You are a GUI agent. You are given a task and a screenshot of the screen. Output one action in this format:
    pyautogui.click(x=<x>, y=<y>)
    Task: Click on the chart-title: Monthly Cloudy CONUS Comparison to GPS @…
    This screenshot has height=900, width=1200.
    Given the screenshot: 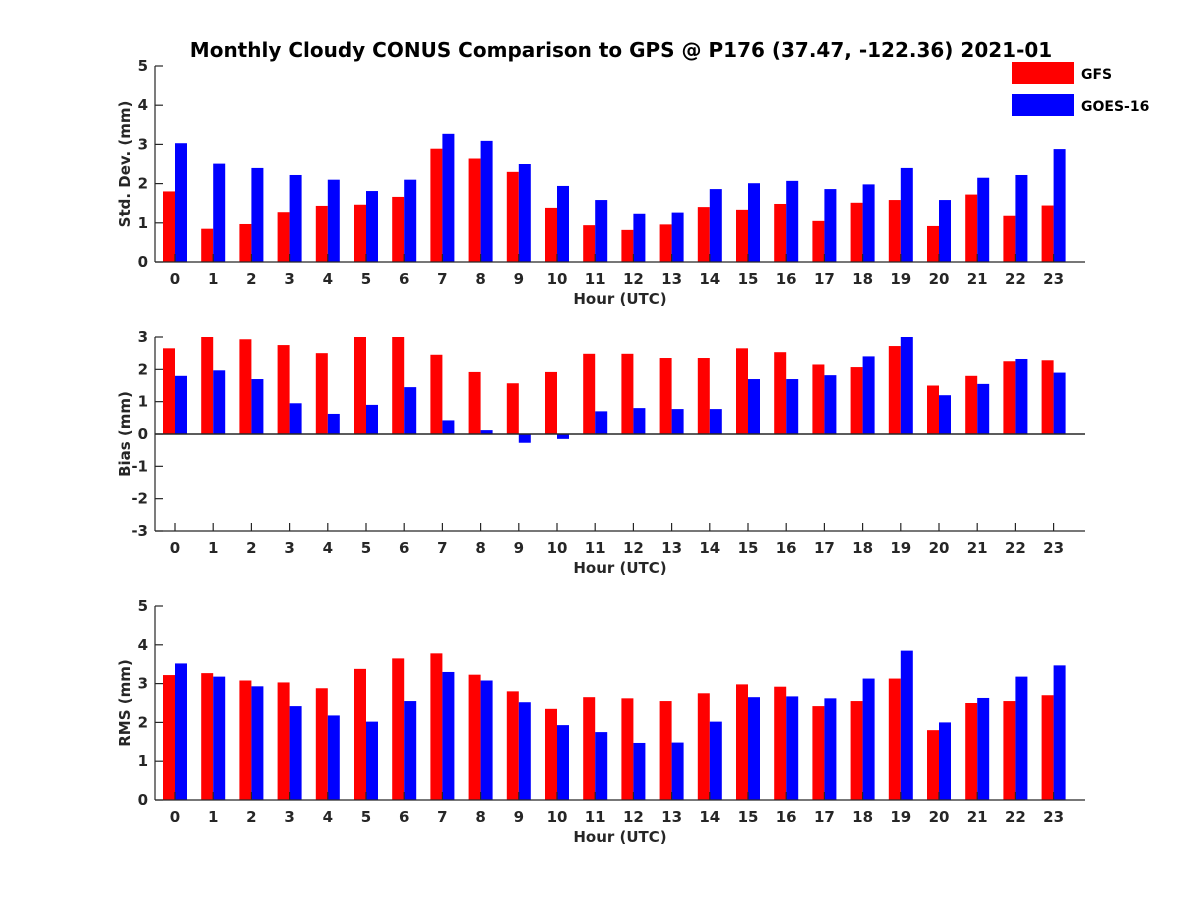 What is the action you would take?
    pyautogui.click(x=621, y=50)
    